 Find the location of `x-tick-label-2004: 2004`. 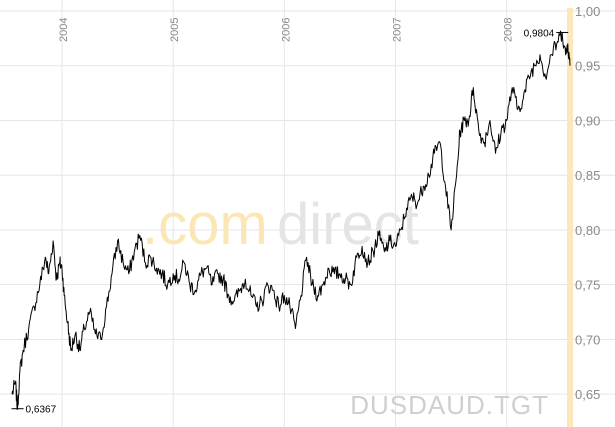

x-tick-label-2004: 2004 is located at coordinates (64, 30).